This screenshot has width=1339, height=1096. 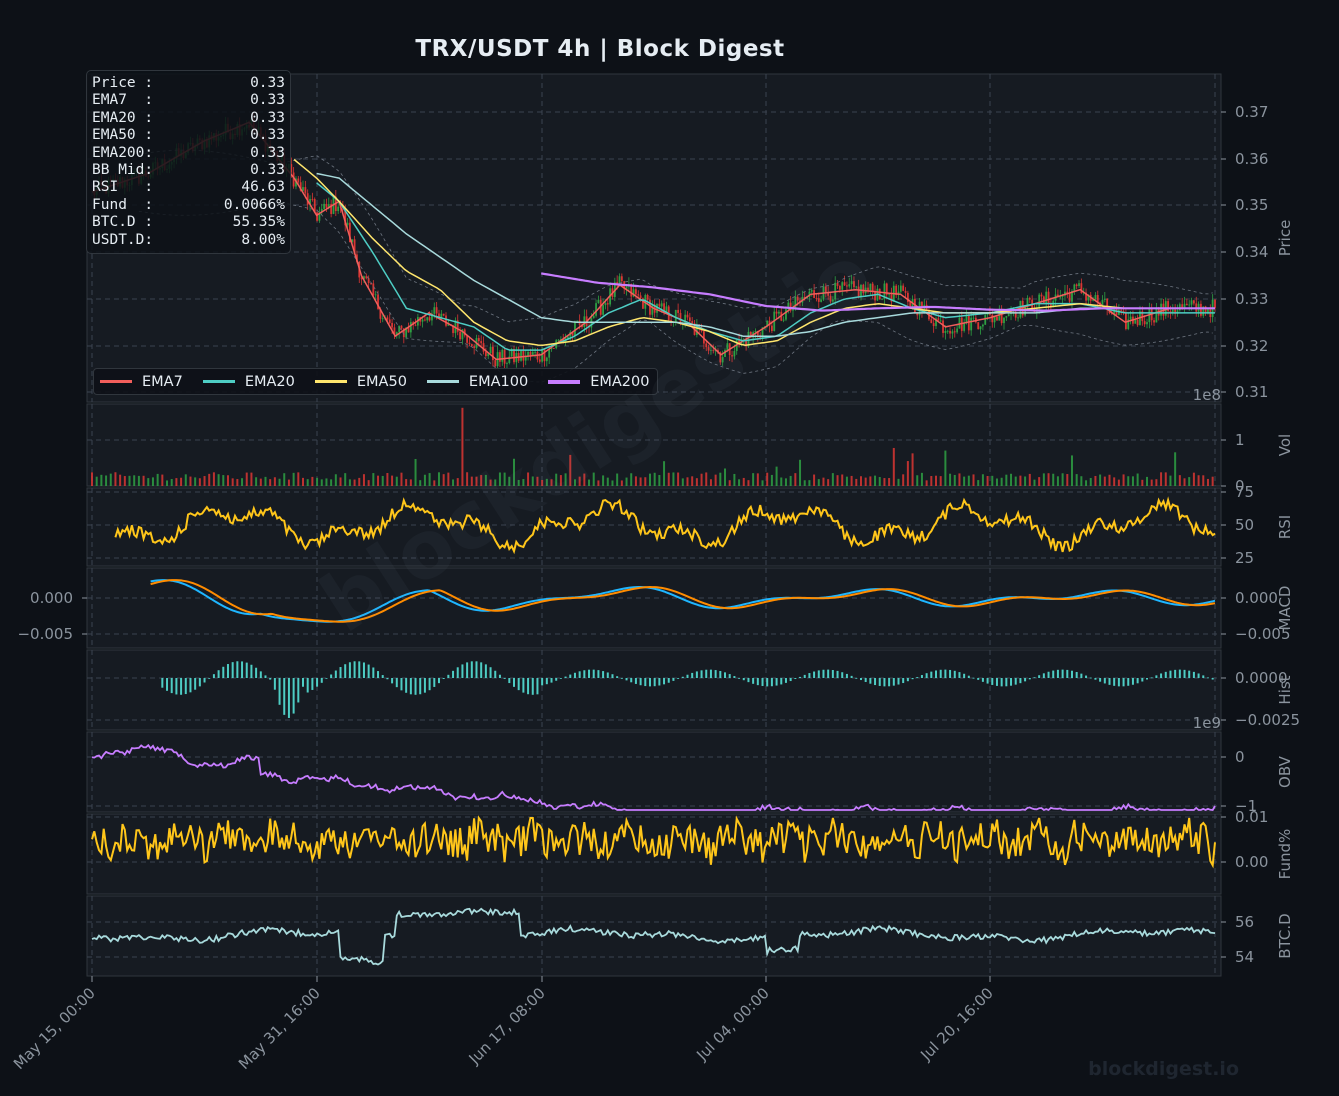 I want to click on funding-line, so click(x=653, y=842).